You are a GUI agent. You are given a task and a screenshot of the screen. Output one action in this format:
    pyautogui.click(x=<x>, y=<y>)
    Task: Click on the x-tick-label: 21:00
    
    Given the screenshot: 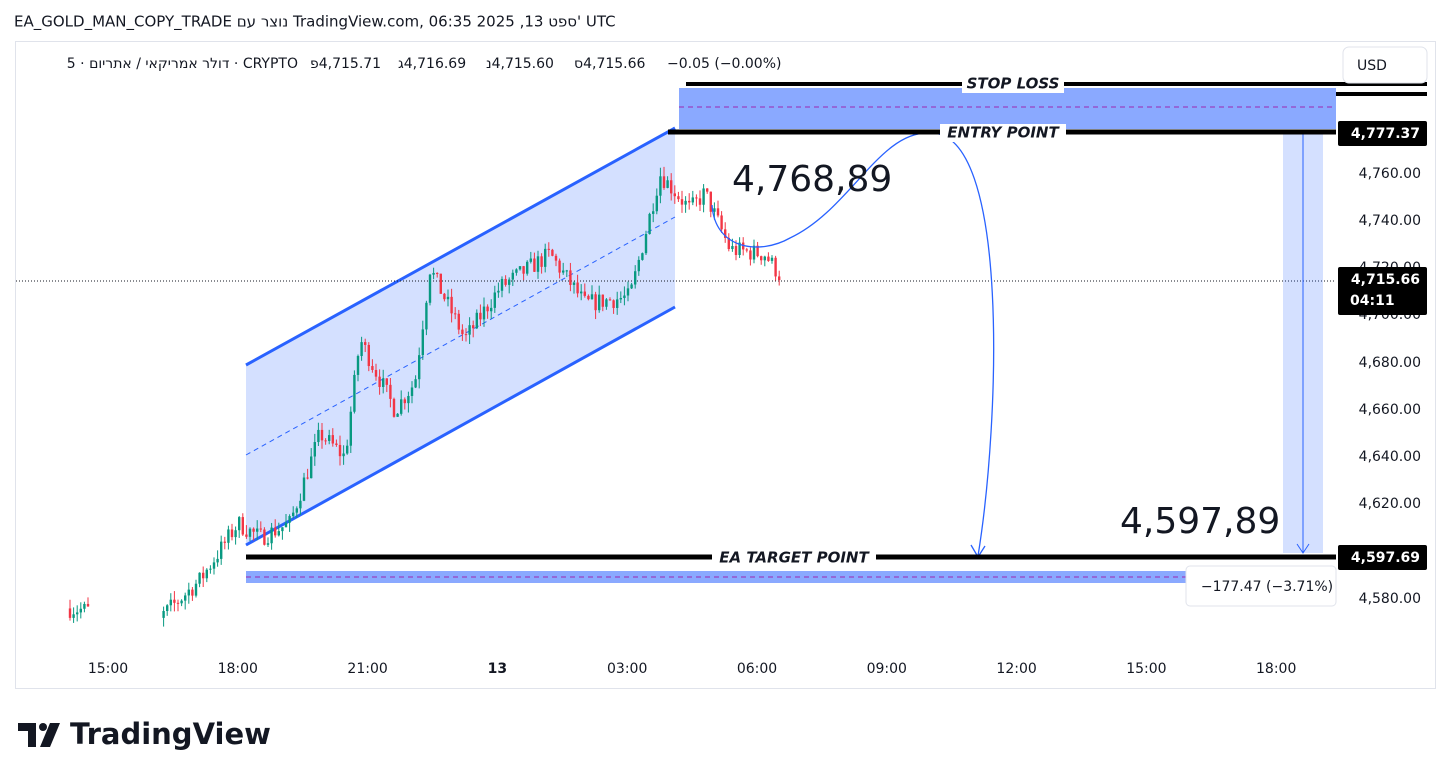 What is the action you would take?
    pyautogui.click(x=367, y=669)
    